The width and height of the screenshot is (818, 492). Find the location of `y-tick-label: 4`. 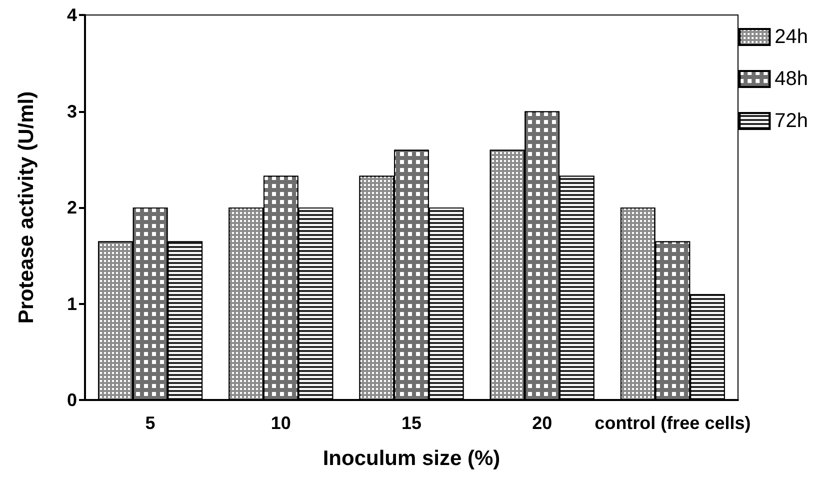

y-tick-label: 4 is located at coordinates (71, 15).